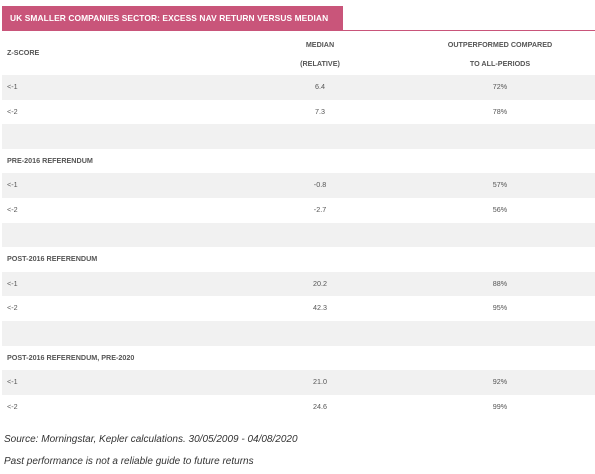  What do you see at coordinates (500, 111) in the screenshot?
I see `outperformed-cell: 78%` at bounding box center [500, 111].